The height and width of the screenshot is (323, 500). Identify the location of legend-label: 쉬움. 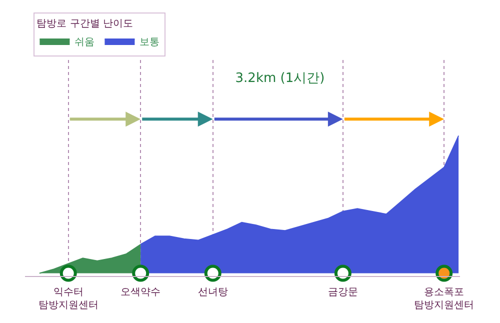
(84, 42).